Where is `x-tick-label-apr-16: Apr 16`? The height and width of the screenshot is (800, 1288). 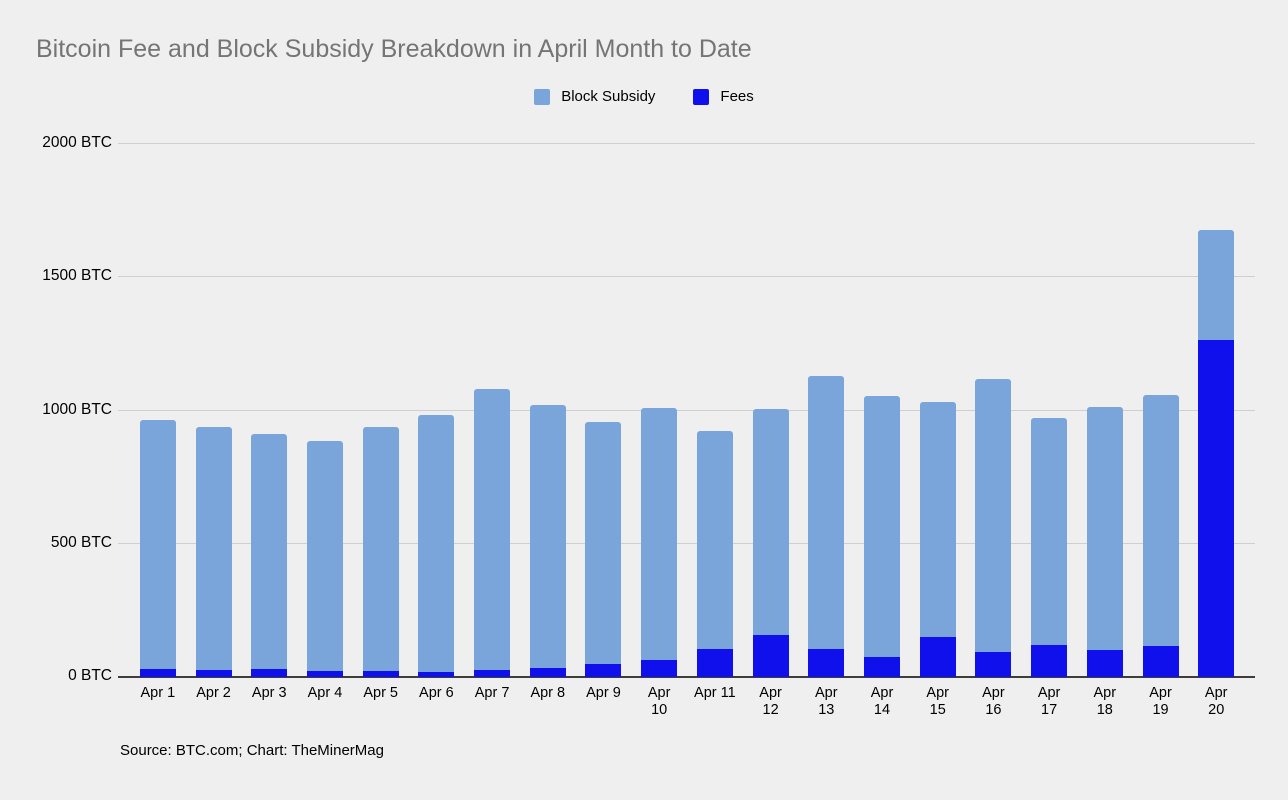 x-tick-label-apr-16: Apr 16 is located at coordinates (993, 701).